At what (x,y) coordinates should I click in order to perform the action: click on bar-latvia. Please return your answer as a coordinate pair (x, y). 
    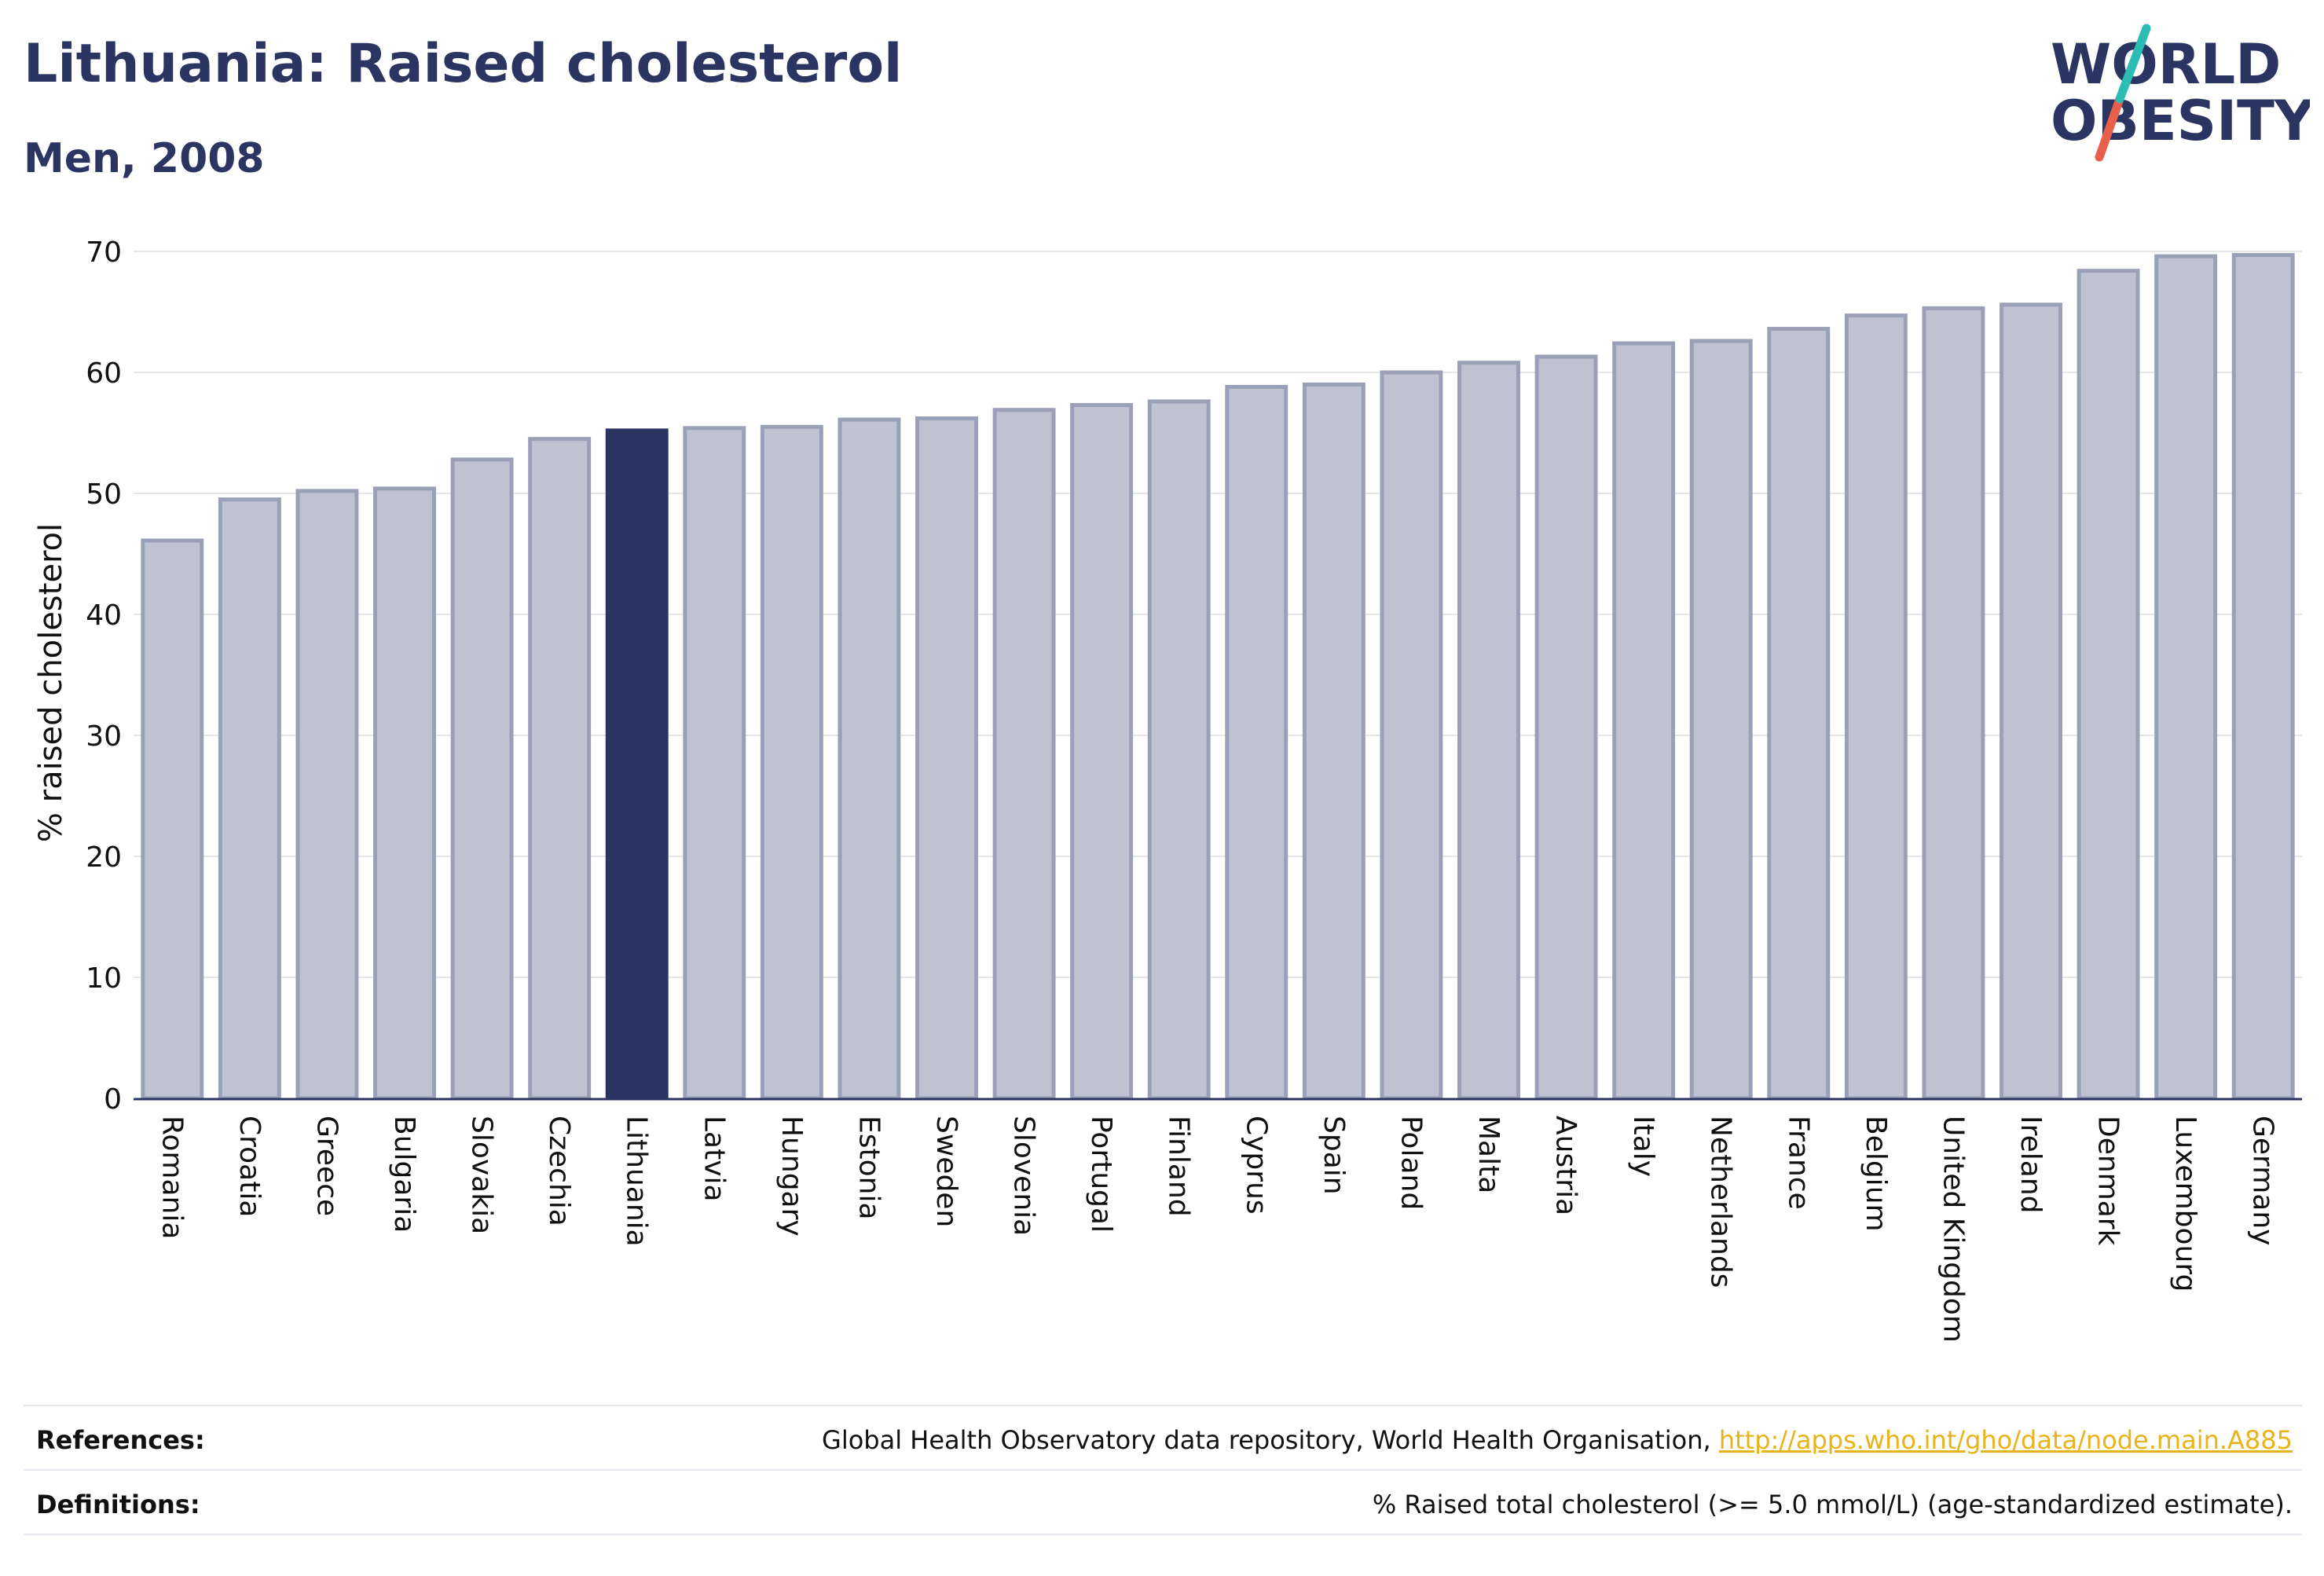
    Looking at the image, I should click on (714, 763).